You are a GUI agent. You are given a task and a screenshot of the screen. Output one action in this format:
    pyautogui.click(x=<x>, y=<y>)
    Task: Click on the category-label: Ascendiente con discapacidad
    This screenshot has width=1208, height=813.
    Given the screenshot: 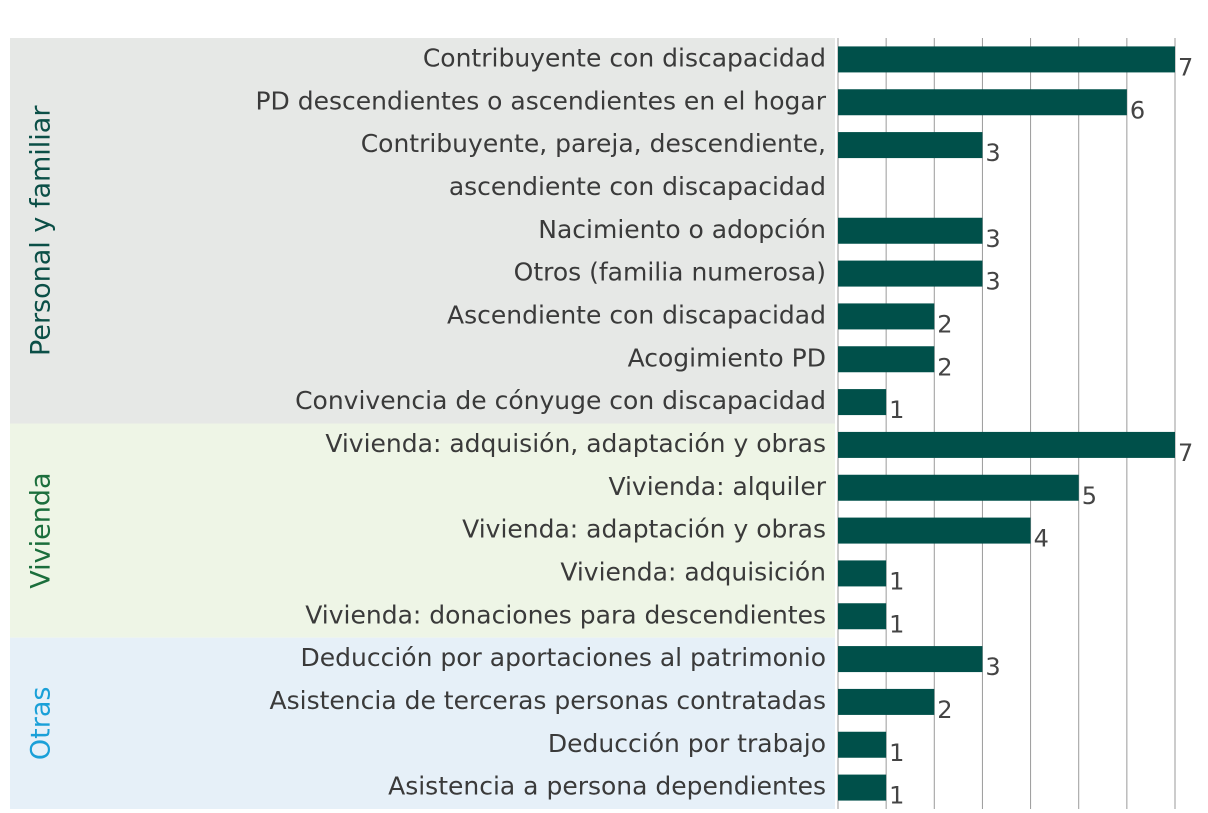 What is the action you would take?
    pyautogui.click(x=636, y=314)
    